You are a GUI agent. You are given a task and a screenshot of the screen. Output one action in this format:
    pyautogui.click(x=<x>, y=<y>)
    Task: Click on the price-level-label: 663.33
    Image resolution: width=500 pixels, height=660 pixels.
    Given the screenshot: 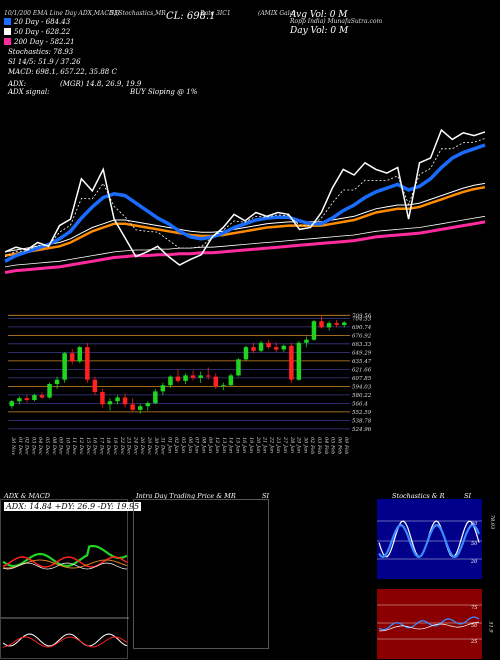 What is the action you would take?
    pyautogui.click(x=362, y=345)
    